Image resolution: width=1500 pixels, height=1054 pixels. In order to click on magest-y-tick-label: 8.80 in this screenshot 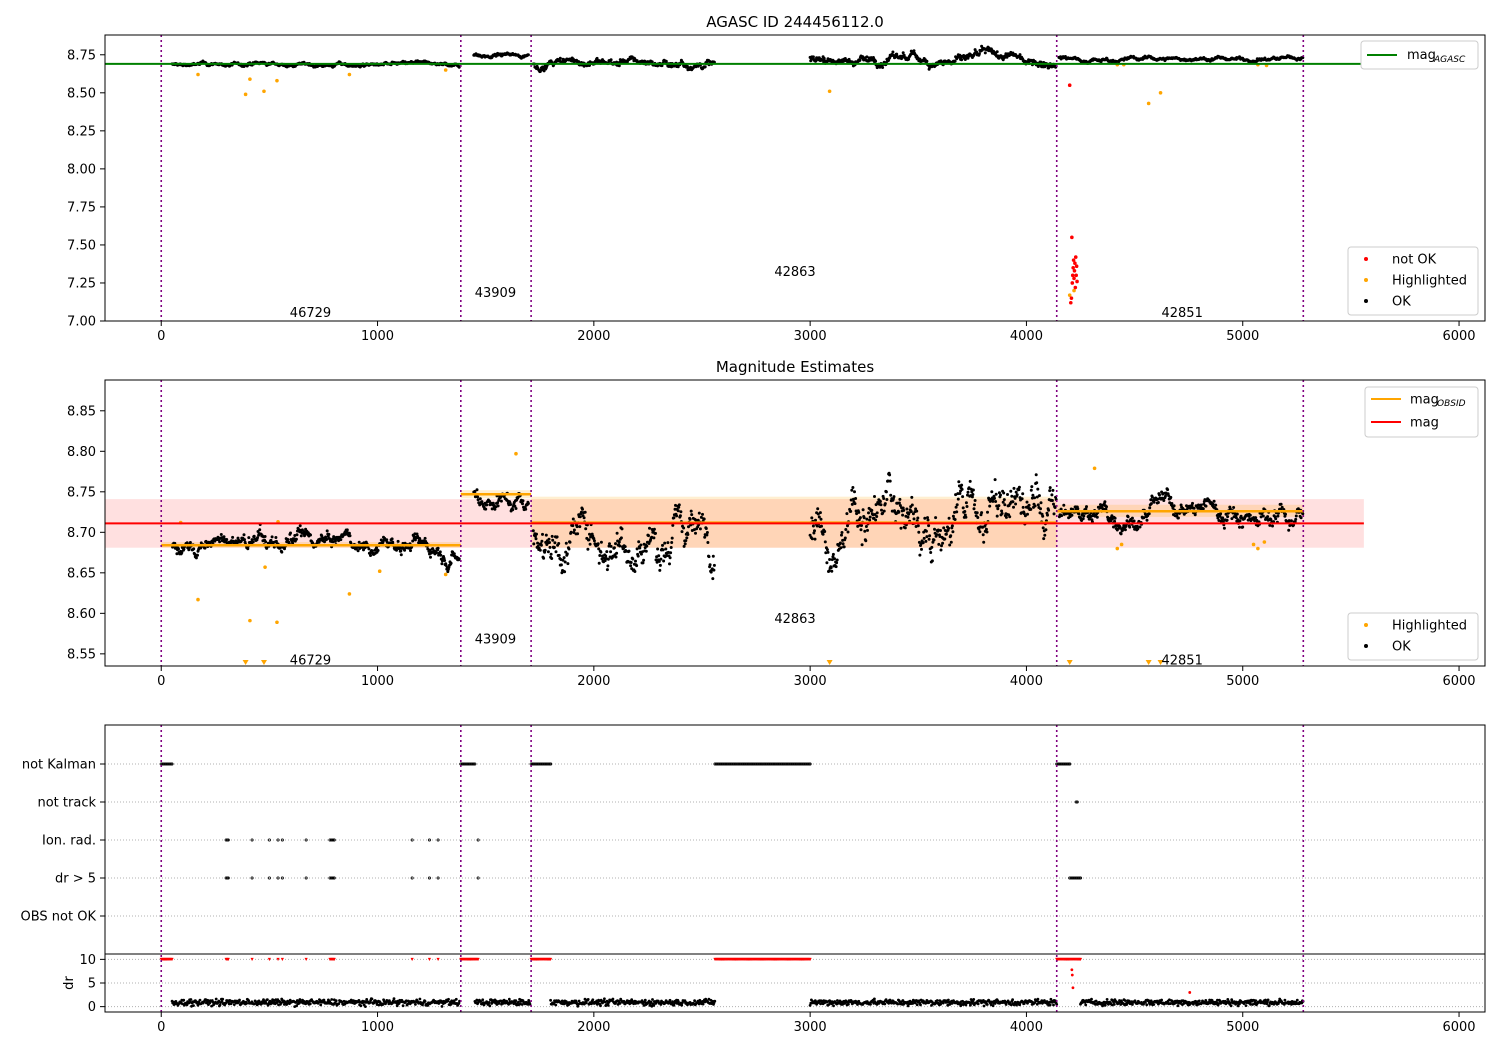, I will do `click(81, 452)`.